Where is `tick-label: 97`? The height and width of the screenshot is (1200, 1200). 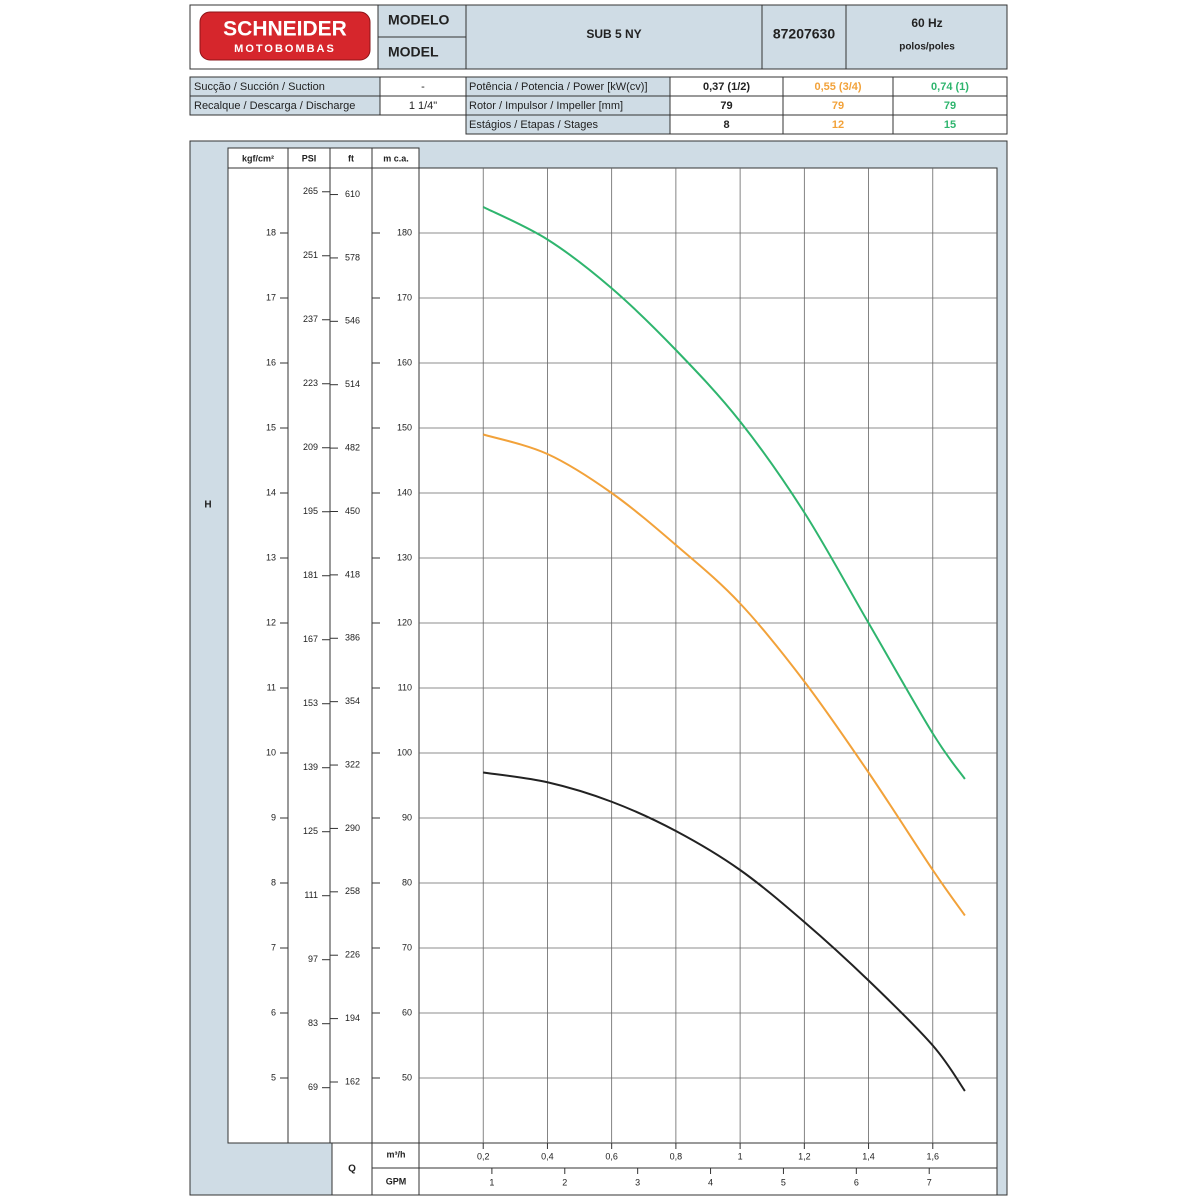 tick-label: 97 is located at coordinates (313, 959).